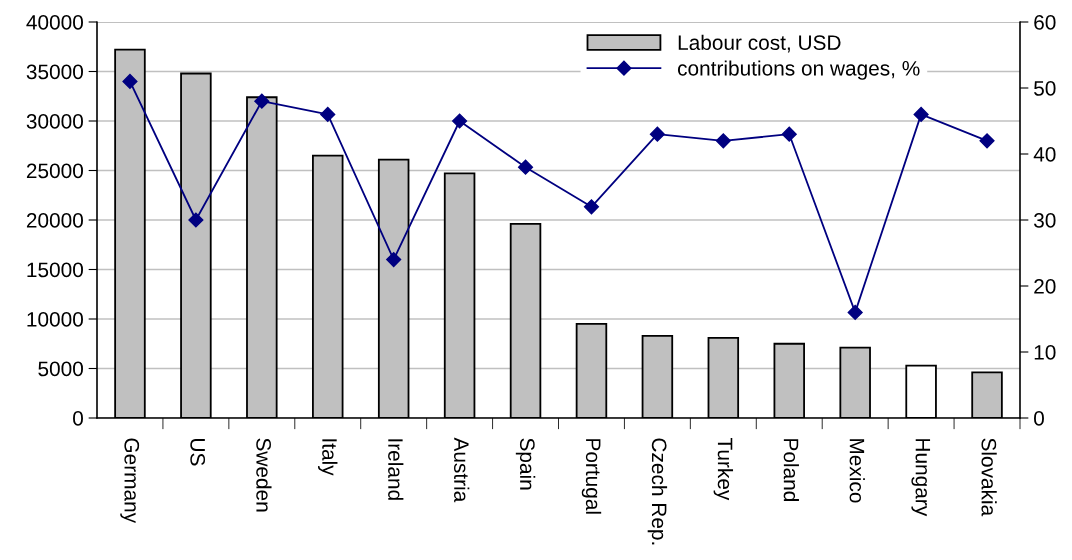  Describe the element at coordinates (328, 457) in the screenshot. I see `x-tick-label: Italy` at that location.